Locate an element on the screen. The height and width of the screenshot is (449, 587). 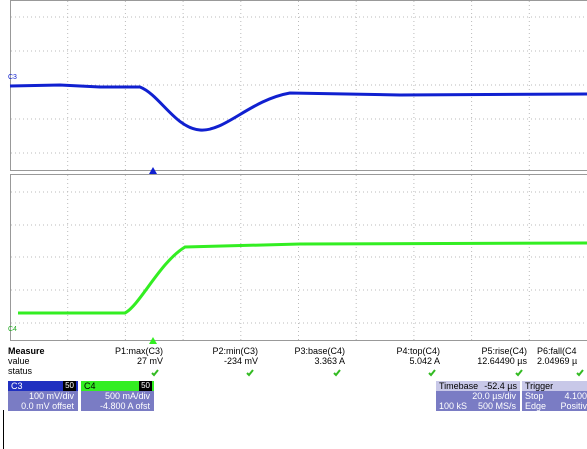
status-checks is located at coordinates (367, 373).